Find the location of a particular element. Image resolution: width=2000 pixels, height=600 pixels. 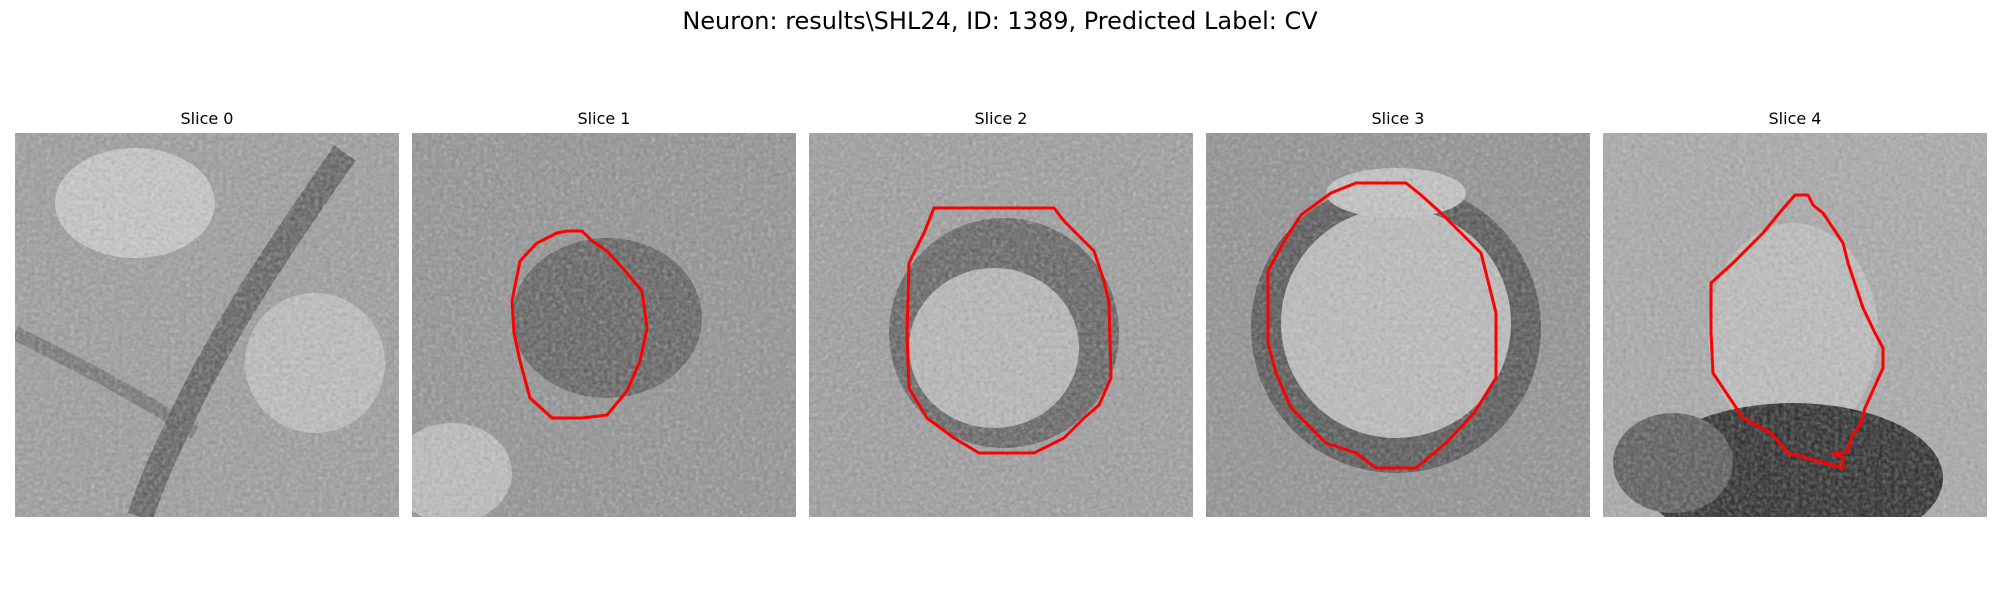

slice-title-2: Slice 2 is located at coordinates (1001, 118).